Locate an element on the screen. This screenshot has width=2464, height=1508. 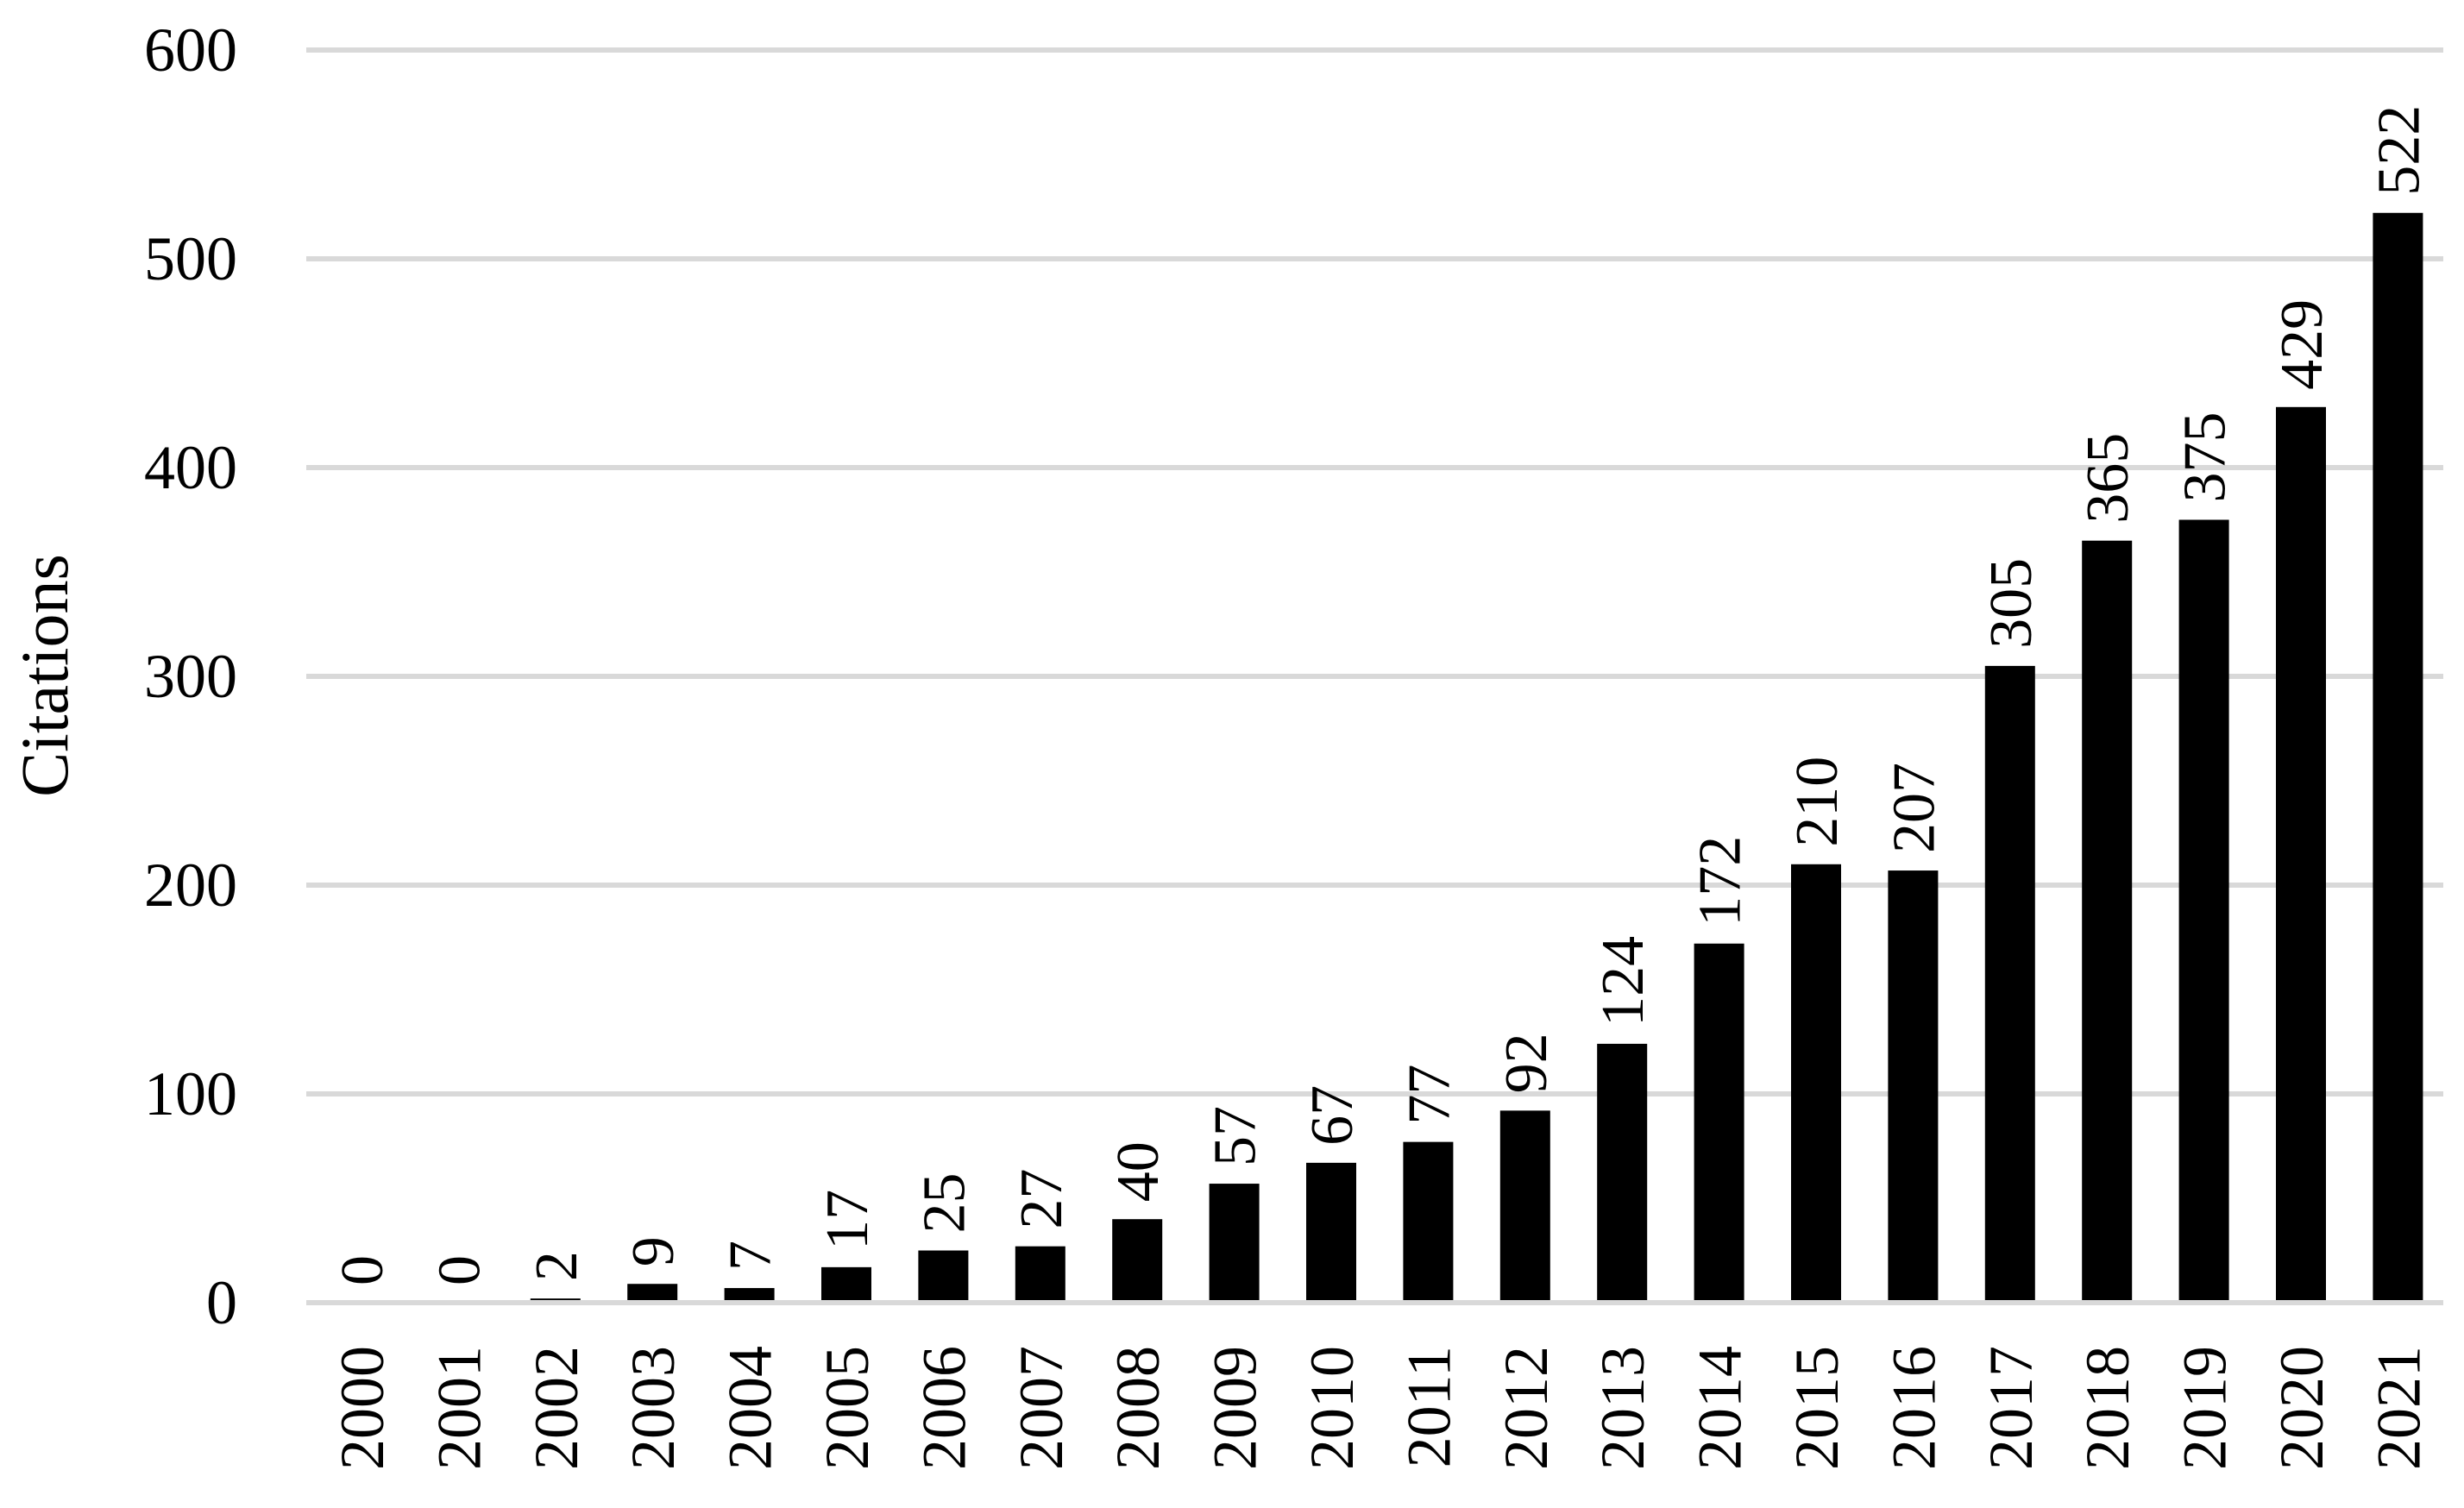
data-label-2019: 375 is located at coordinates (2205, 457).